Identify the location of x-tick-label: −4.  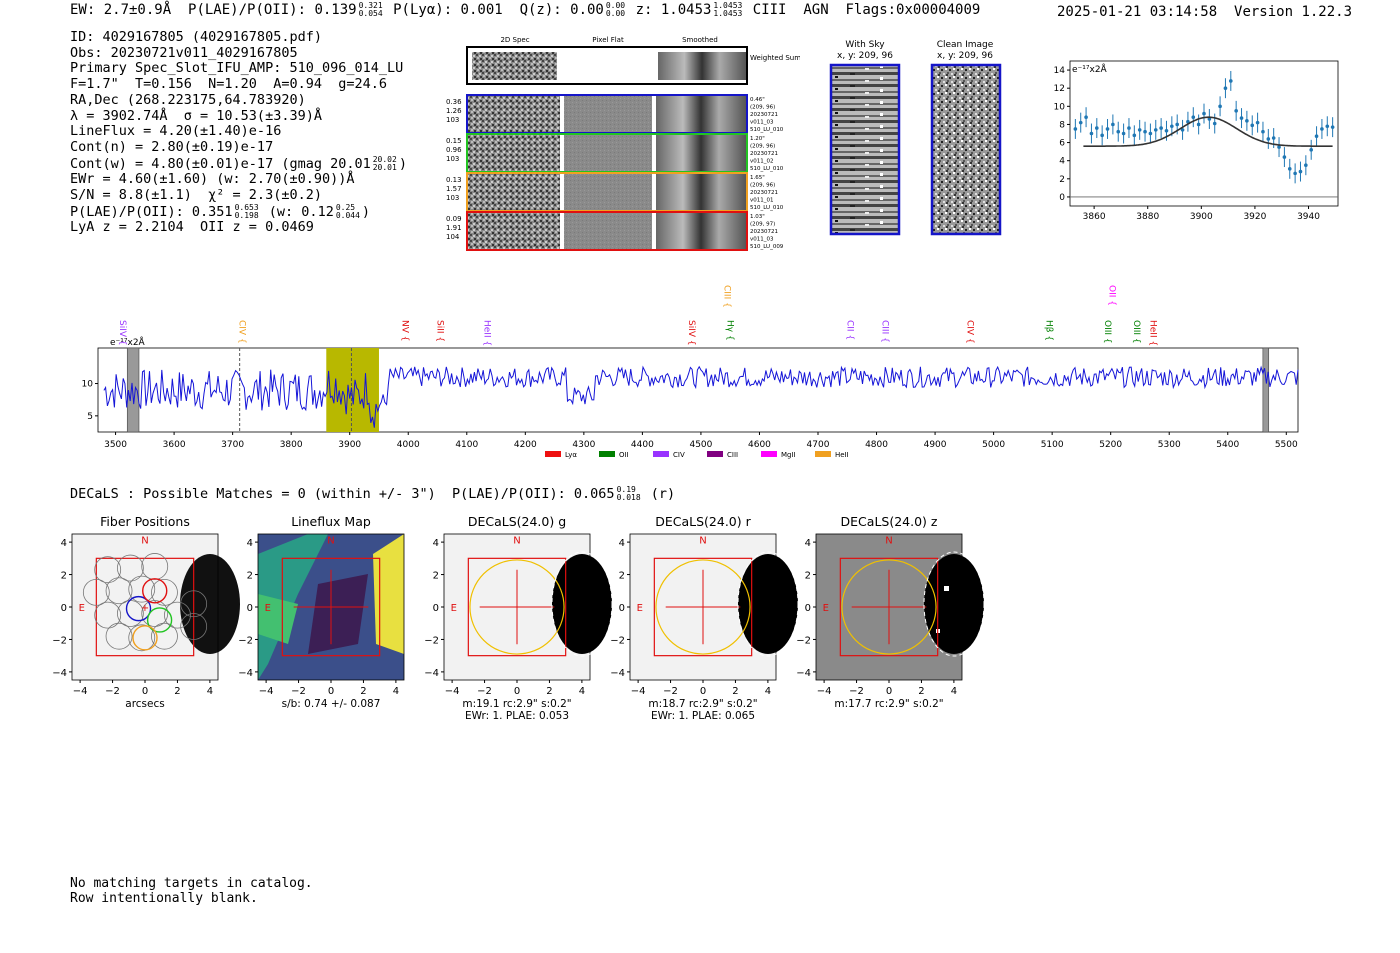
(824, 691).